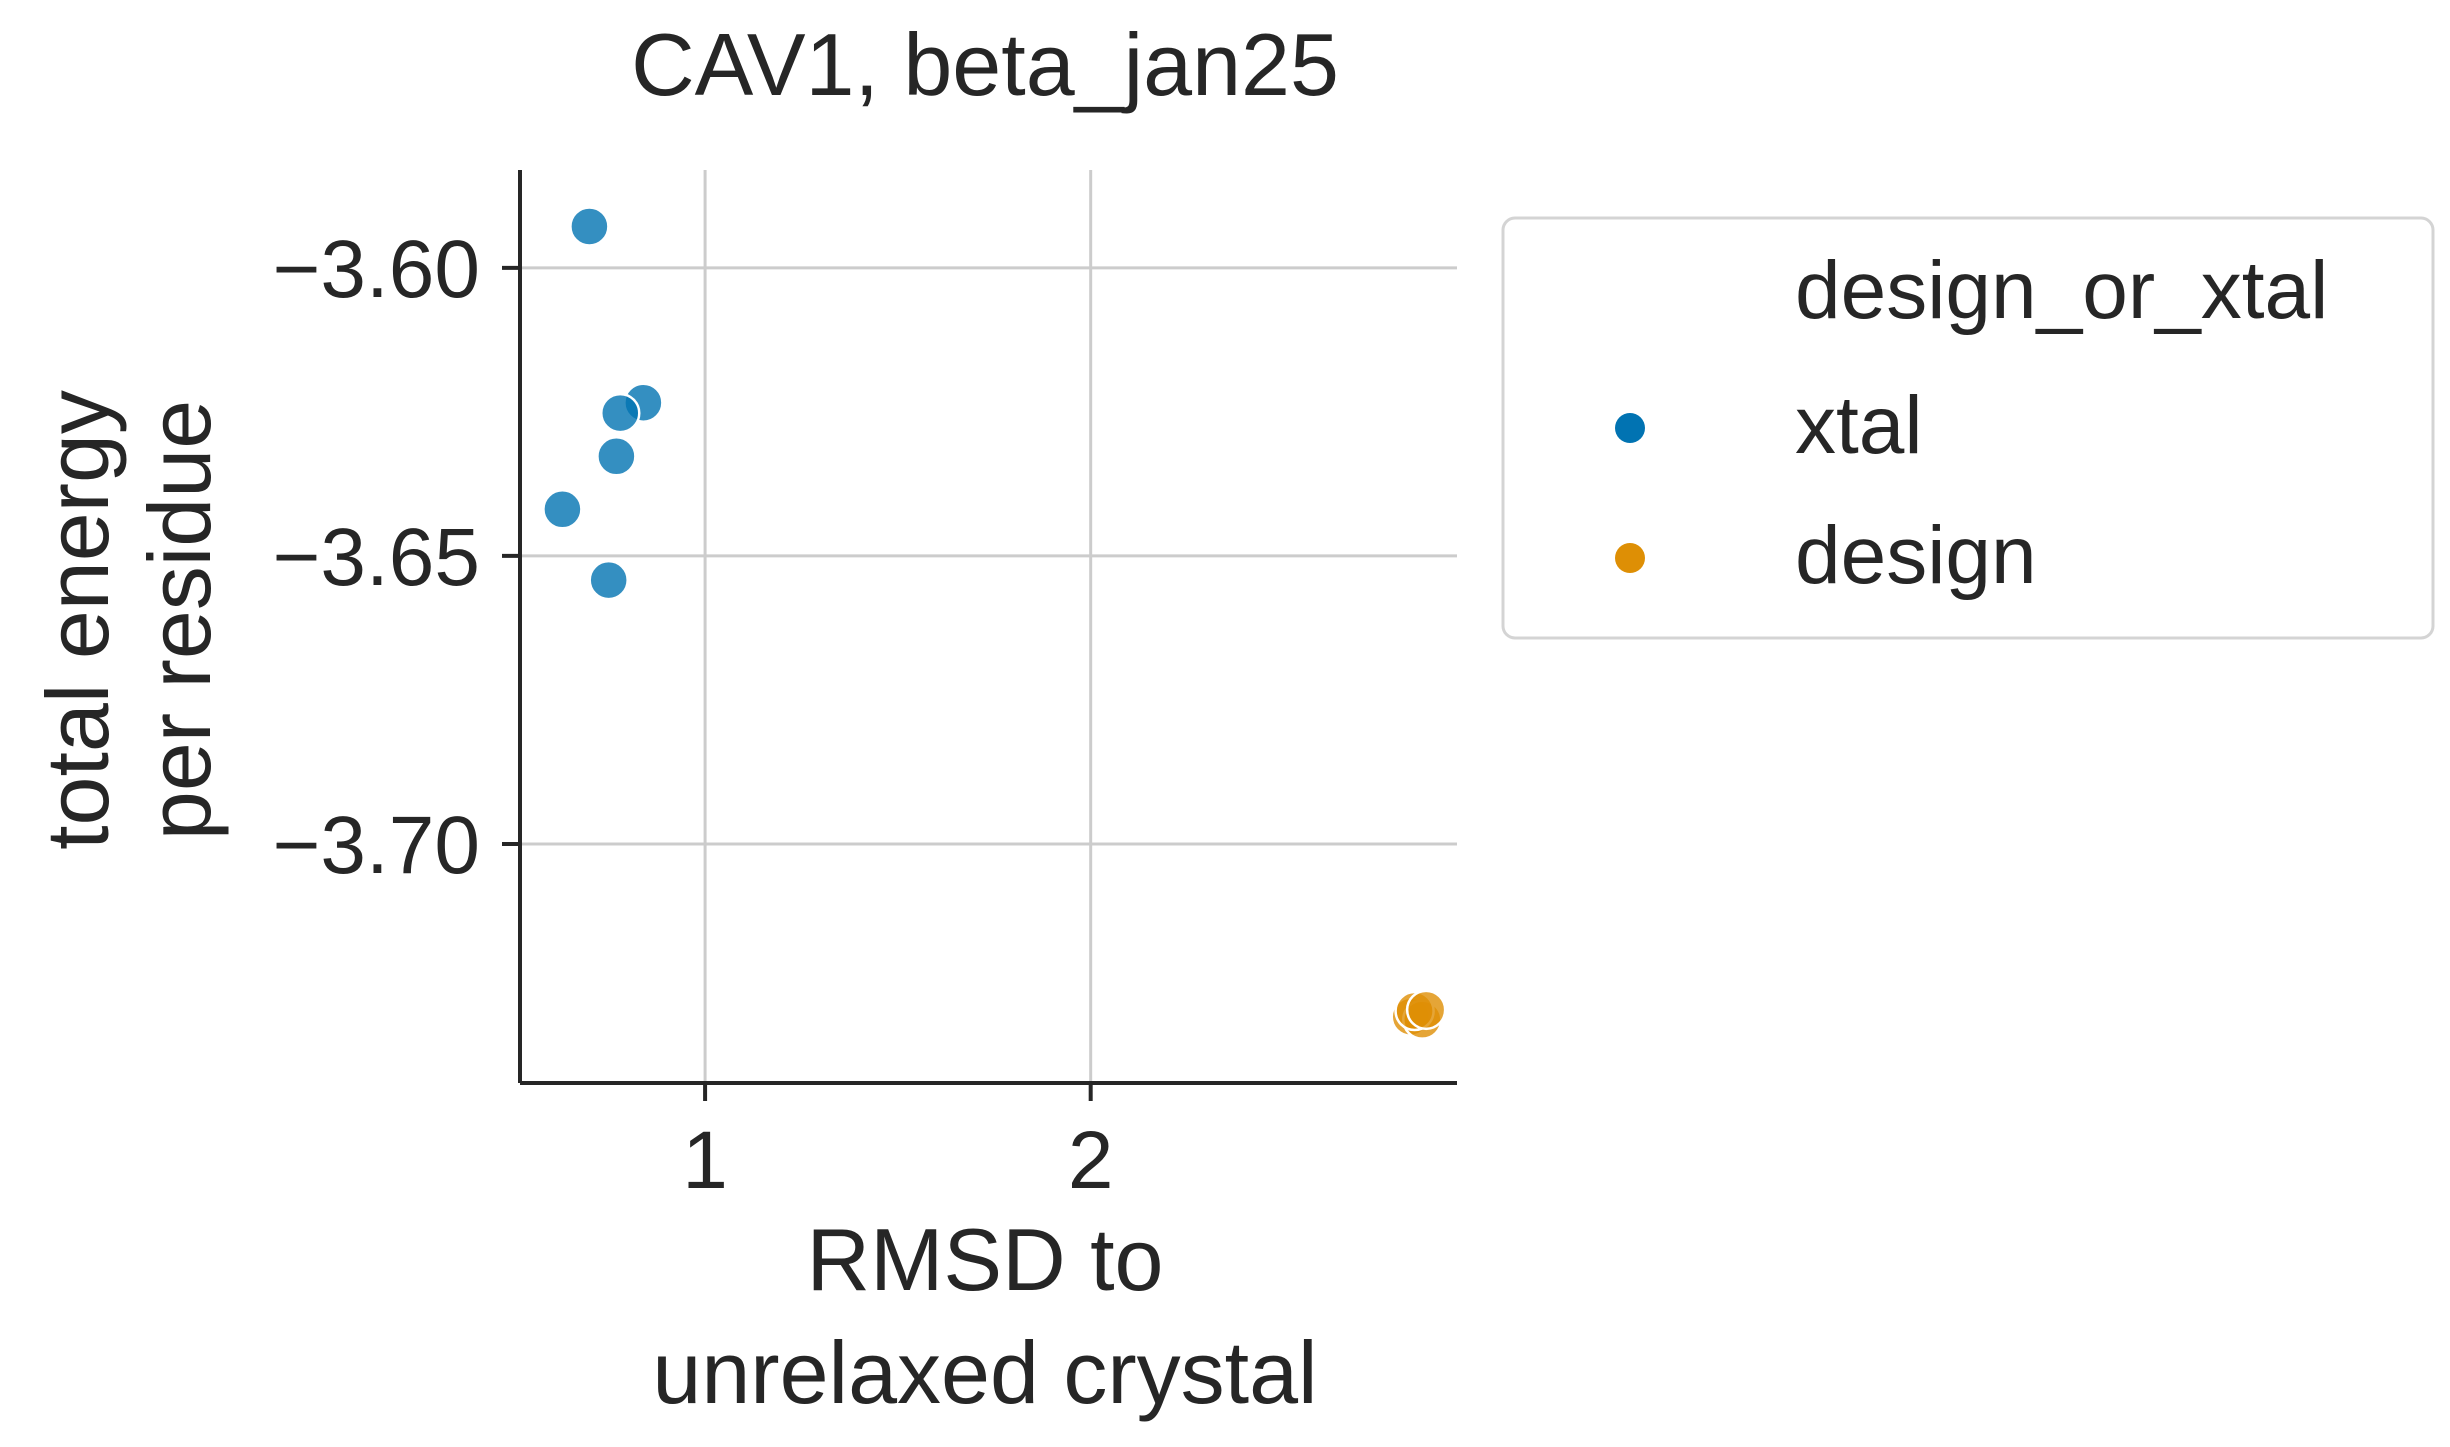  Describe the element at coordinates (1091, 1160) in the screenshot. I see `x-tick-label: 2` at that location.